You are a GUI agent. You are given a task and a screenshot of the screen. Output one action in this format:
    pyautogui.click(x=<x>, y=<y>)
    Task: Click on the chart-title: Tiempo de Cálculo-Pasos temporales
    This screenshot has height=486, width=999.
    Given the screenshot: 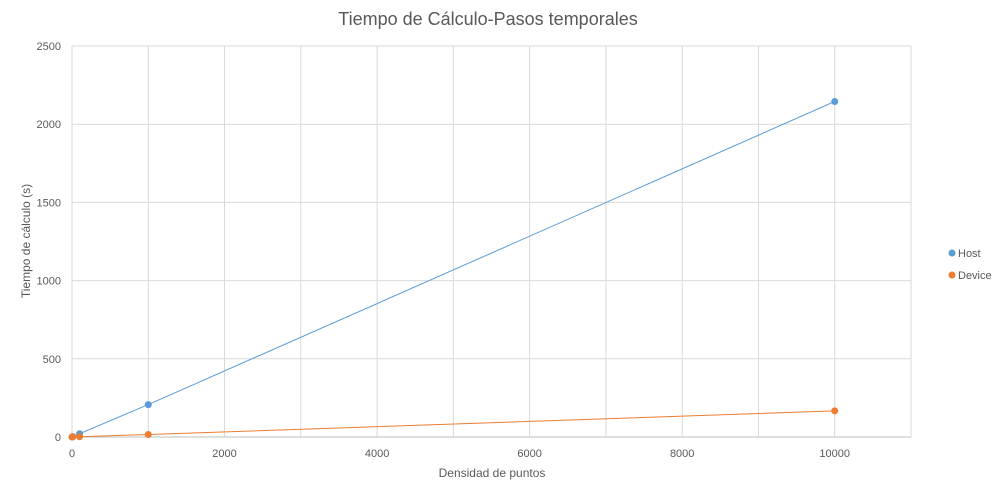 What is the action you would take?
    pyautogui.click(x=487, y=19)
    